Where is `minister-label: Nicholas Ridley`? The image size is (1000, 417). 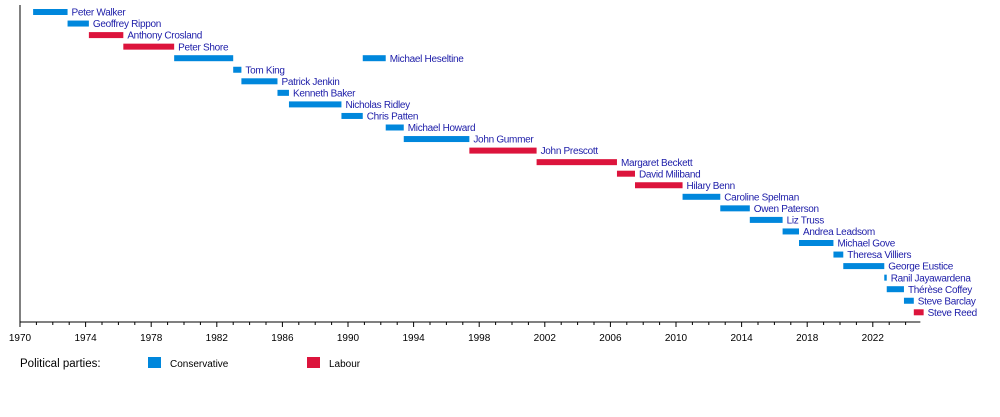
minister-label: Nicholas Ridley is located at coordinates (377, 105).